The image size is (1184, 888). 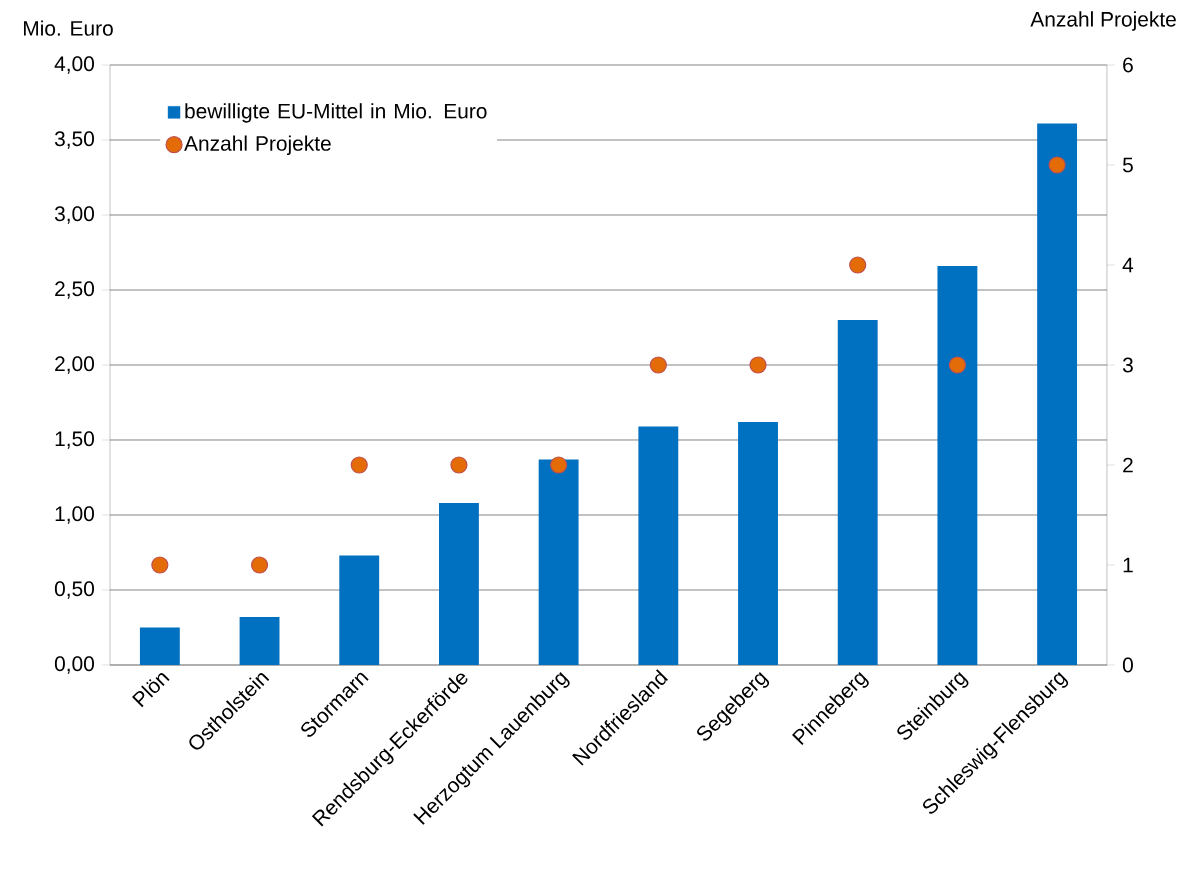 What do you see at coordinates (74, 215) in the screenshot?
I see `y-tick-label: 3,00` at bounding box center [74, 215].